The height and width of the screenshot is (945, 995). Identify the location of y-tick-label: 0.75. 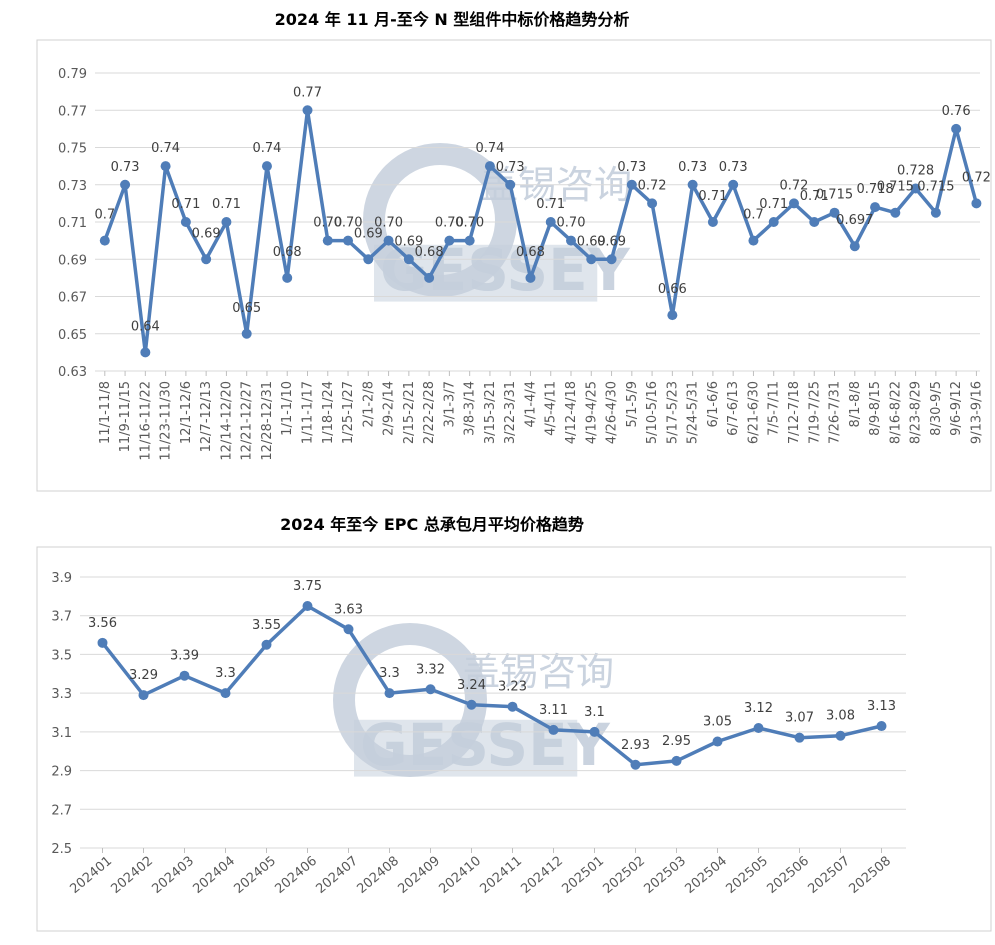
(72, 149).